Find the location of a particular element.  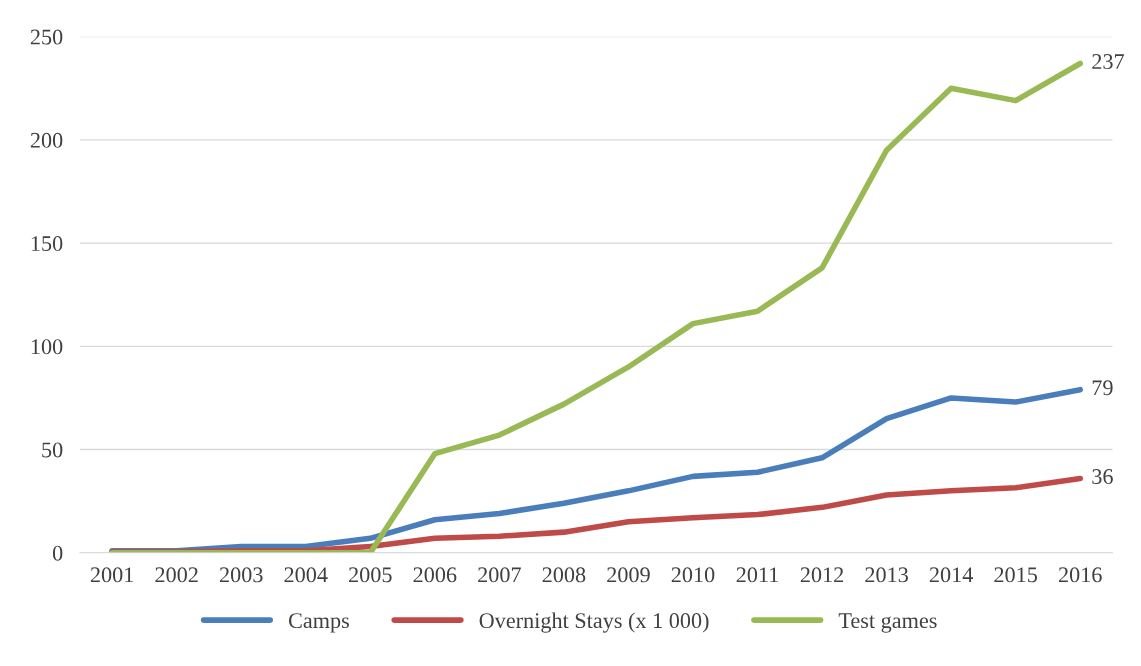

x-tick-label: 2016 is located at coordinates (1080, 575).